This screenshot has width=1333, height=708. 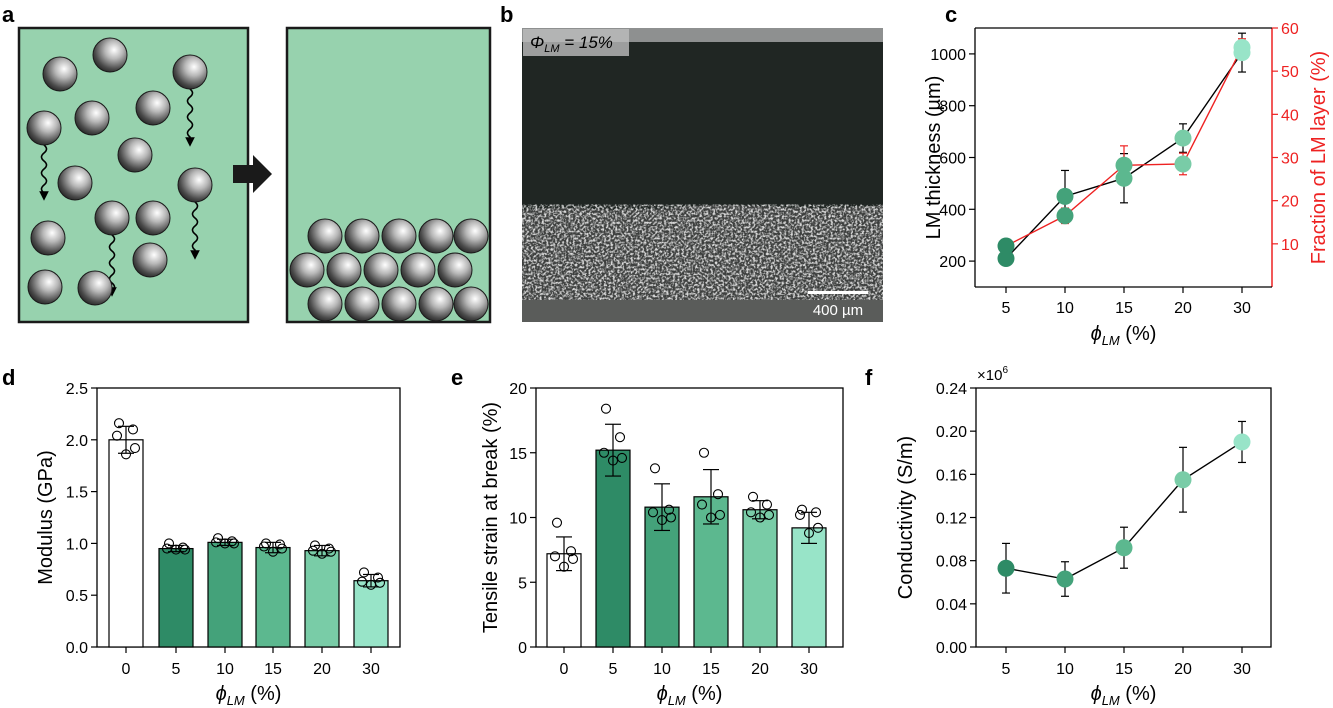 I want to click on y2-tick-label: 30, so click(x=1290, y=159).